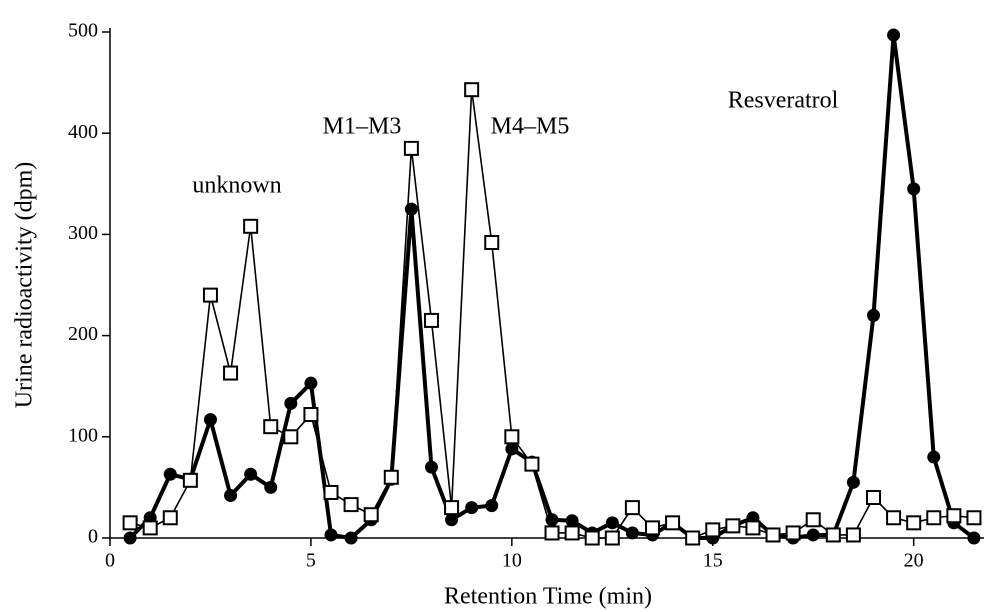 The image size is (990, 612). Describe the element at coordinates (783, 101) in the screenshot. I see `annotation: Resveratrol` at that location.